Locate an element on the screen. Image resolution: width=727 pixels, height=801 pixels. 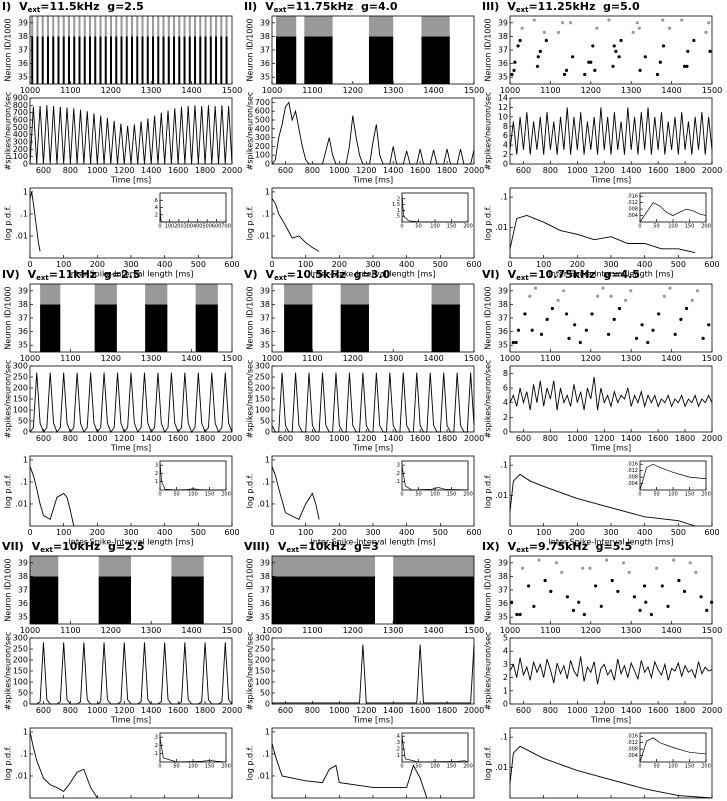
panel-label: IV) is located at coordinates (11, 274).